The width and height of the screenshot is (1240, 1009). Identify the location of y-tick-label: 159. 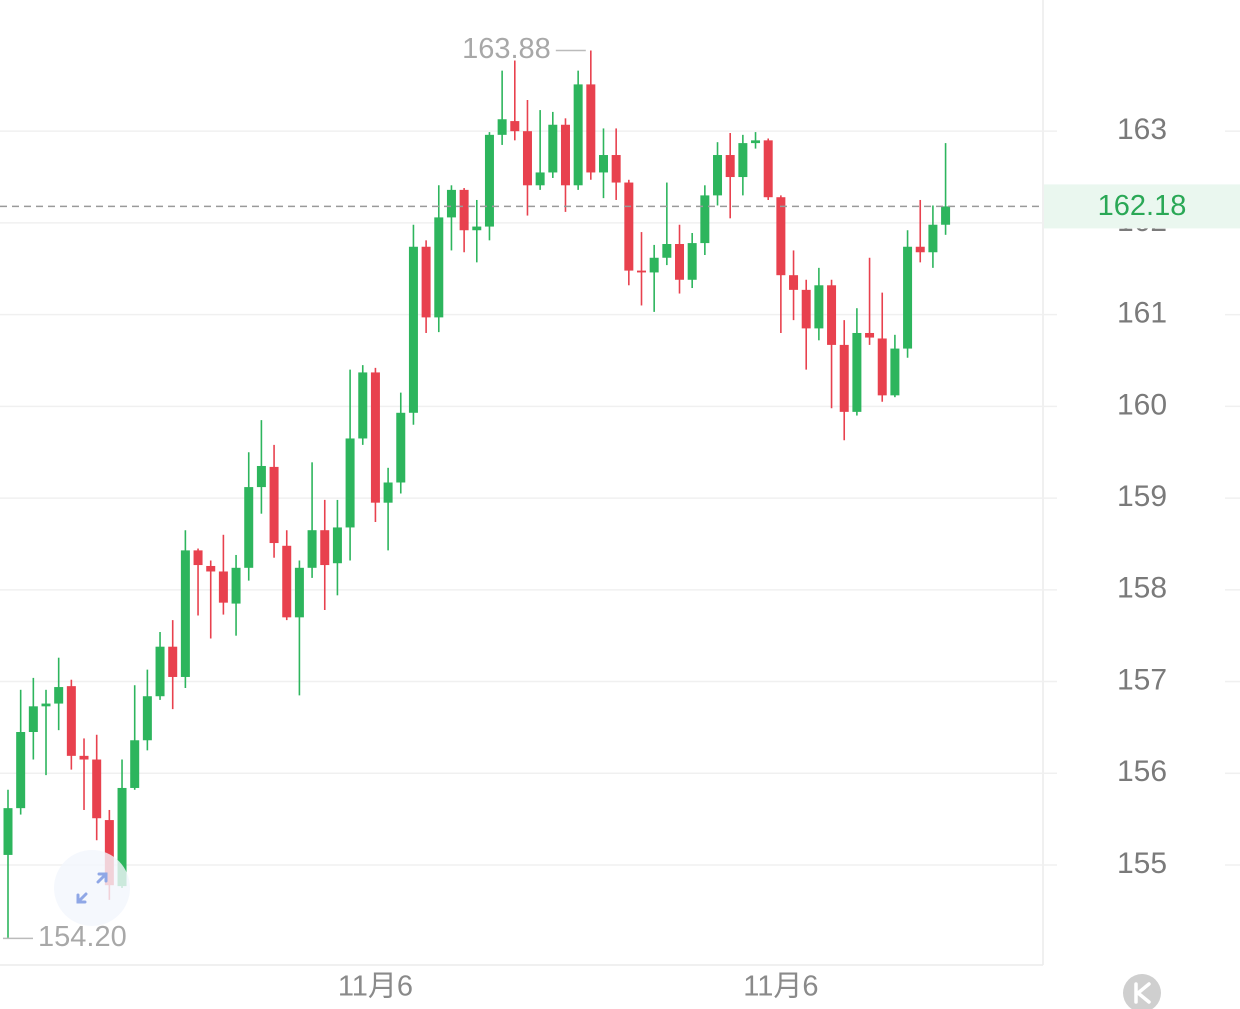
(1142, 496).